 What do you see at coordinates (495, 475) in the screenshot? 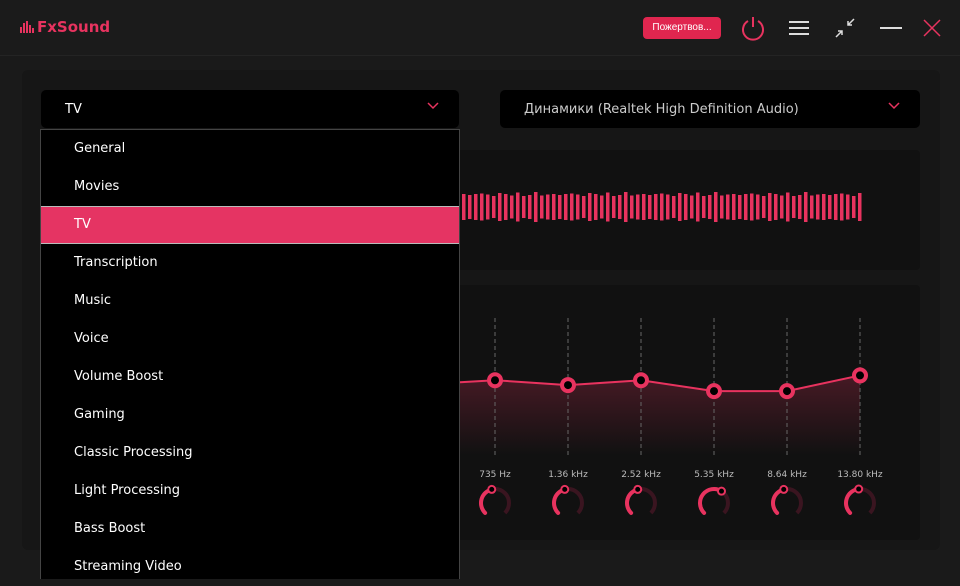
I see `eq-band-label: 735 Hz` at bounding box center [495, 475].